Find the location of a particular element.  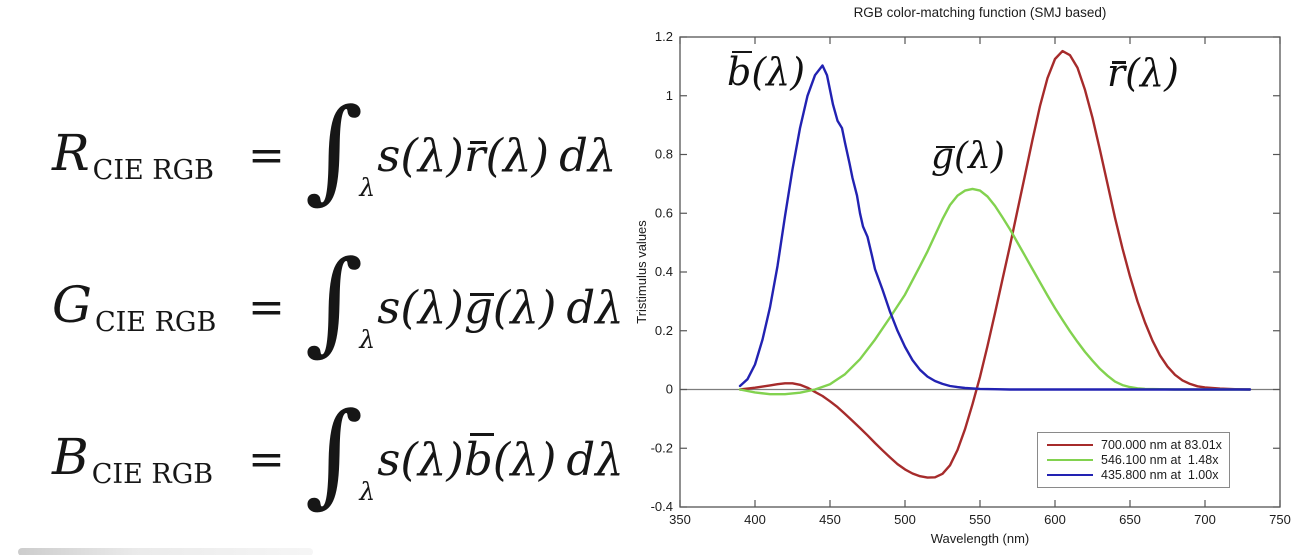

equation-R-cie-rgb: R CIE RGB = ∫ λ s(λ)r(λ) dλ is located at coordinates (334, 155).